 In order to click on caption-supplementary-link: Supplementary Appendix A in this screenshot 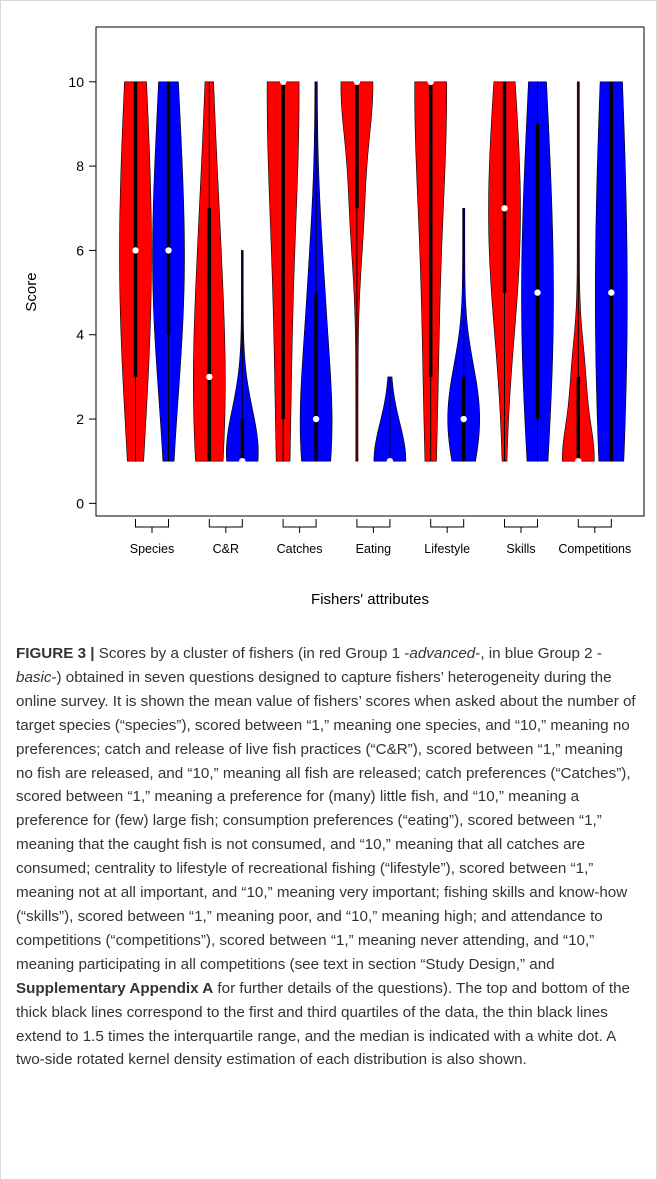, I will do `click(115, 988)`.